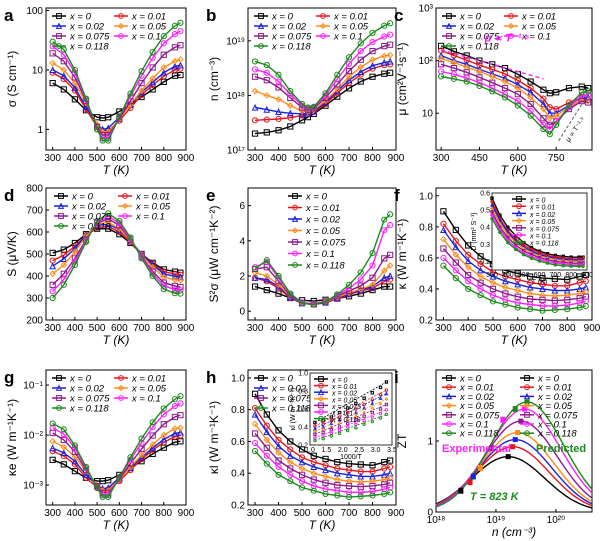  Describe the element at coordinates (186, 328) in the screenshot. I see `x-tick-label: 900` at that location.